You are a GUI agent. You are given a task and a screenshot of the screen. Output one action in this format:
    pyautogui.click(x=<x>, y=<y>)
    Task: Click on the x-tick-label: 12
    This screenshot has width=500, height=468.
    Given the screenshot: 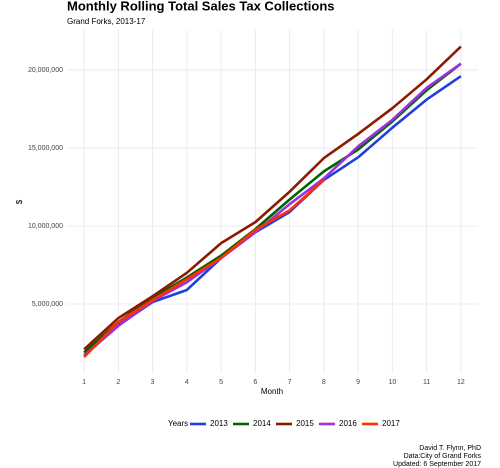 What is the action you would take?
    pyautogui.click(x=461, y=382)
    